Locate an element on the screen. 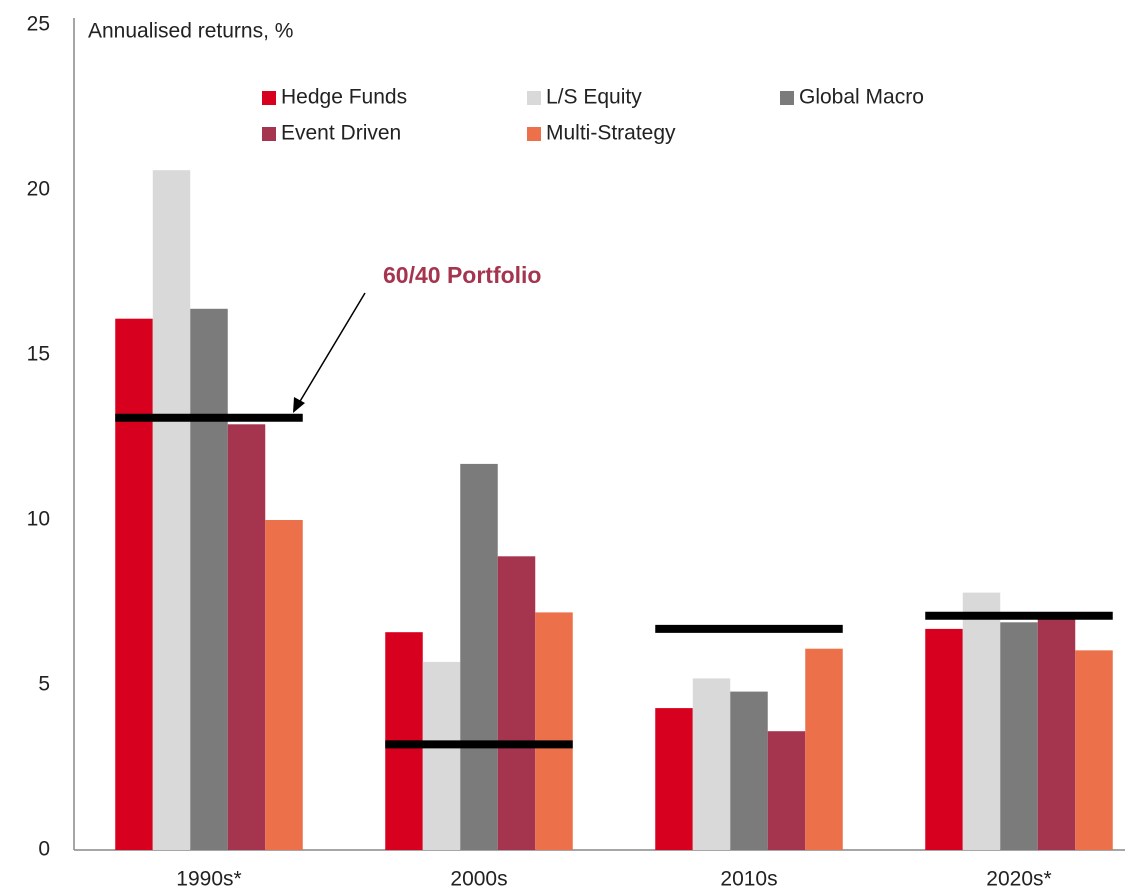  y-tick-label: 10 is located at coordinates (38, 519).